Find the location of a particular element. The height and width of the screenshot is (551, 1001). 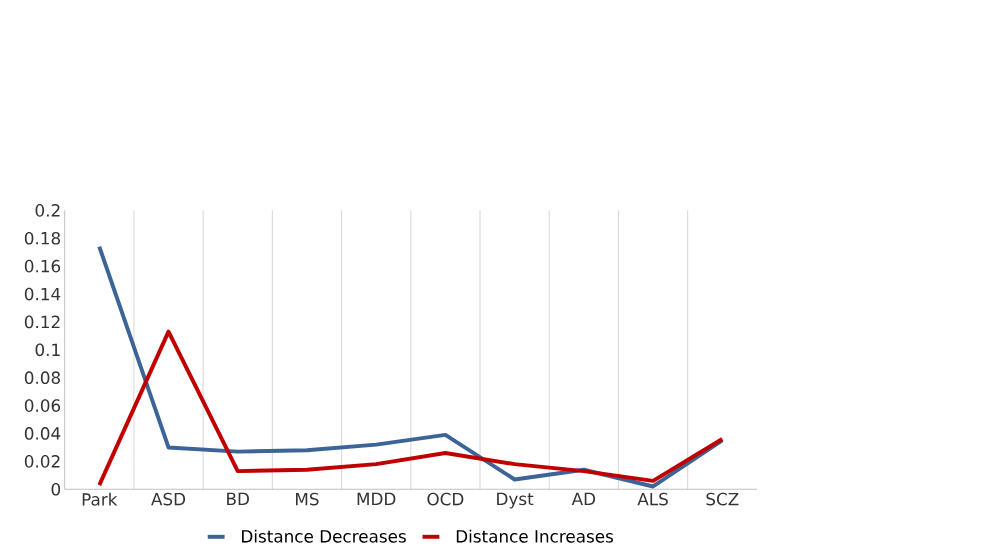

y-tick-label: 0.18 is located at coordinates (42, 238).